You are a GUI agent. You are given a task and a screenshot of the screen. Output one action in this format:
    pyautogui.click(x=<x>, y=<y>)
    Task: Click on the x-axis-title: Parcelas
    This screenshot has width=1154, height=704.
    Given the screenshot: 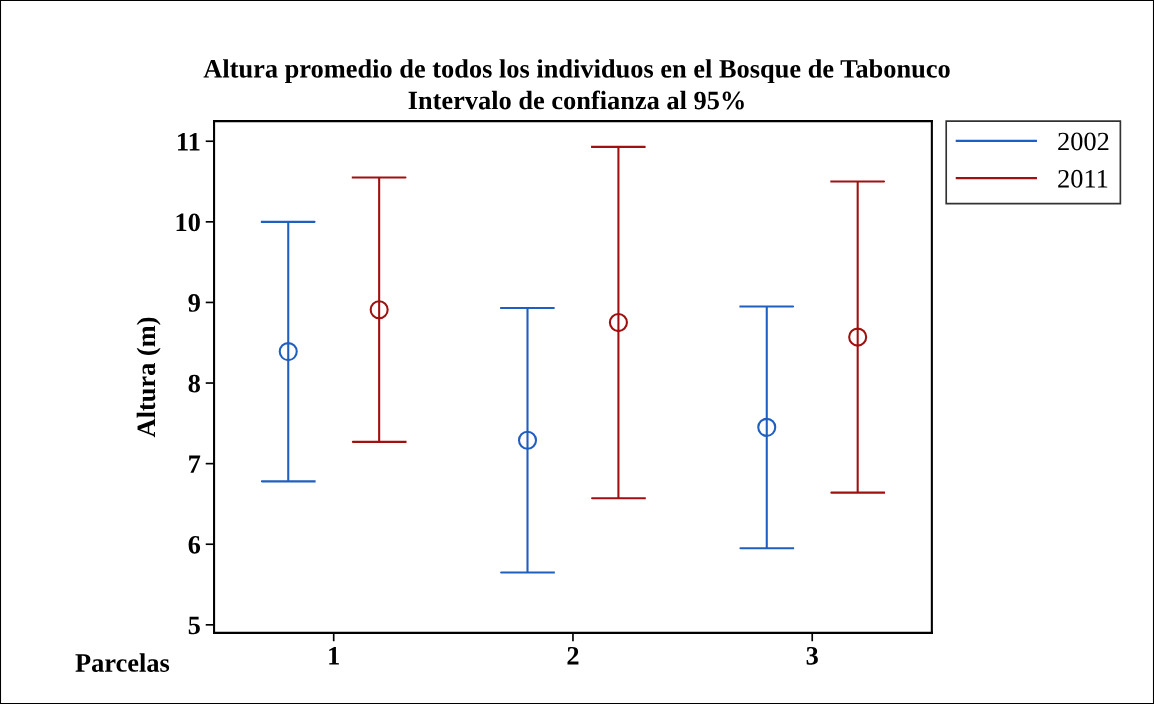 What is the action you would take?
    pyautogui.click(x=122, y=662)
    